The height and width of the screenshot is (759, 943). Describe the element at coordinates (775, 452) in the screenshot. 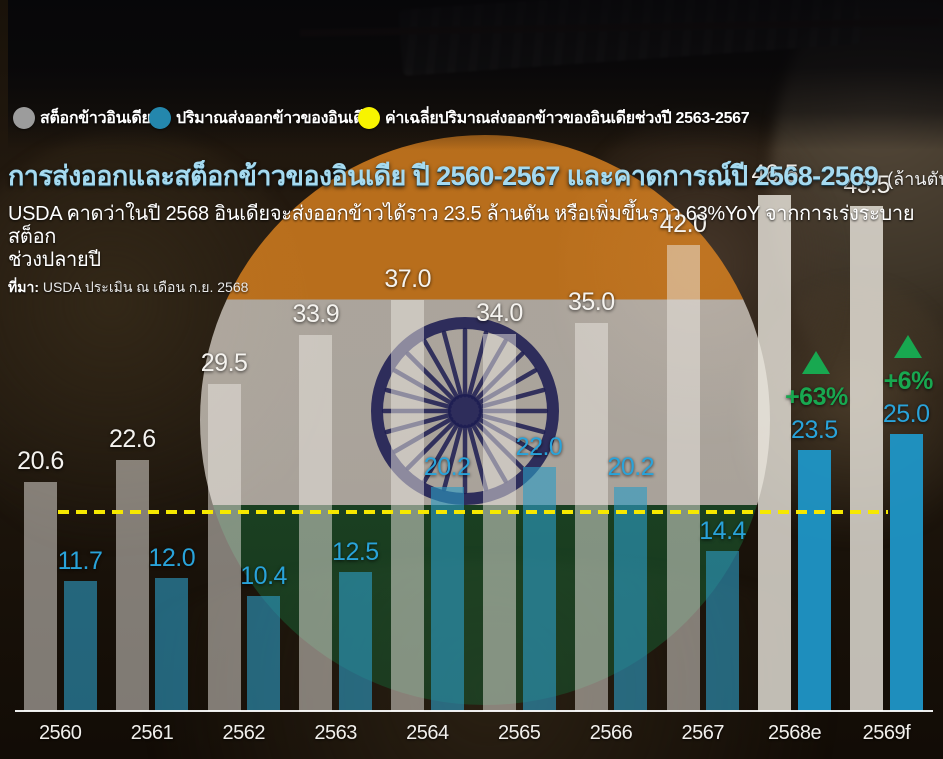

I see `stock-bar-2568e` at that location.